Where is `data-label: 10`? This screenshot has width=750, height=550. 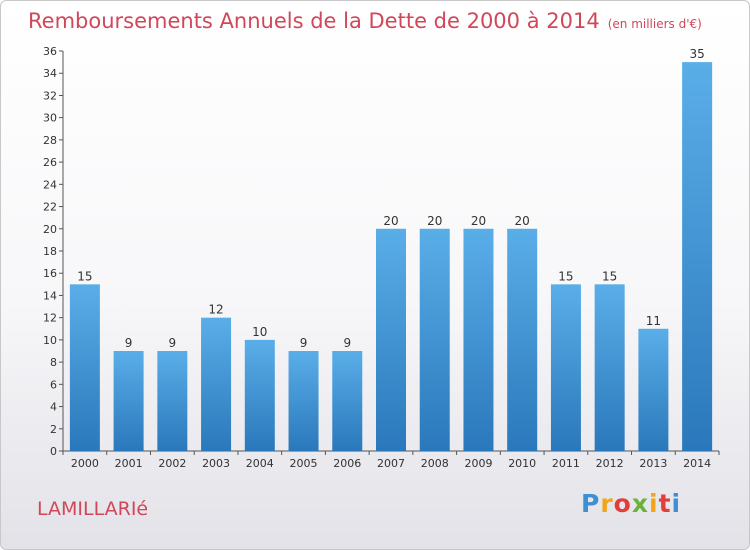
data-label: 10 is located at coordinates (259, 332).